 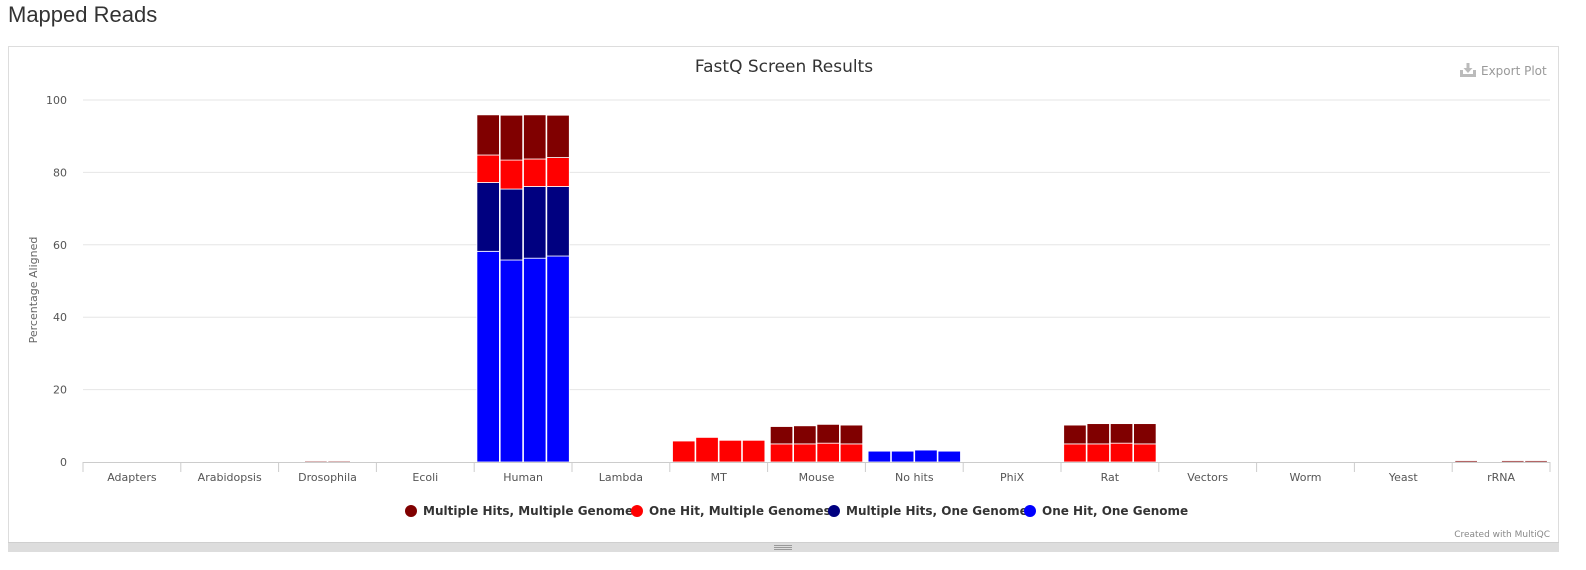 What do you see at coordinates (60, 390) in the screenshot?
I see `y-tick-label: 20` at bounding box center [60, 390].